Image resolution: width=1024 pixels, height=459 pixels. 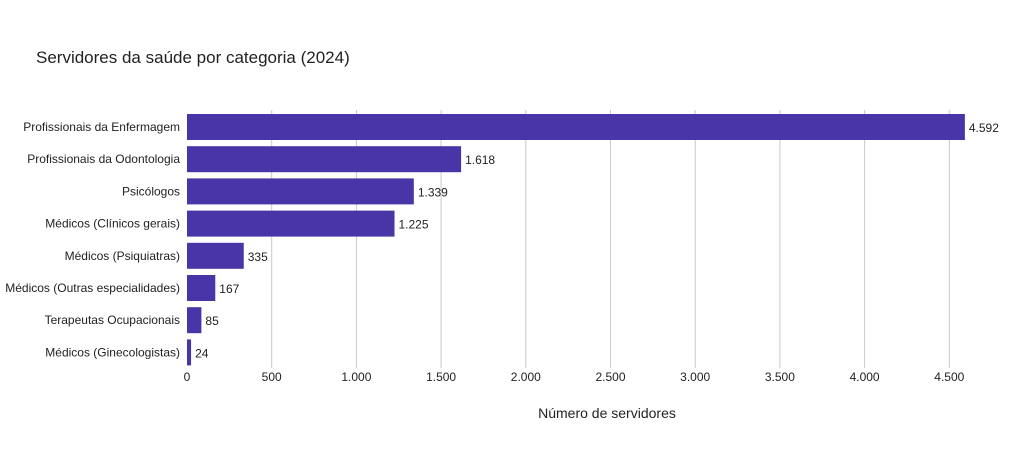 What do you see at coordinates (414, 225) in the screenshot?
I see `value-label: 1.225` at bounding box center [414, 225].